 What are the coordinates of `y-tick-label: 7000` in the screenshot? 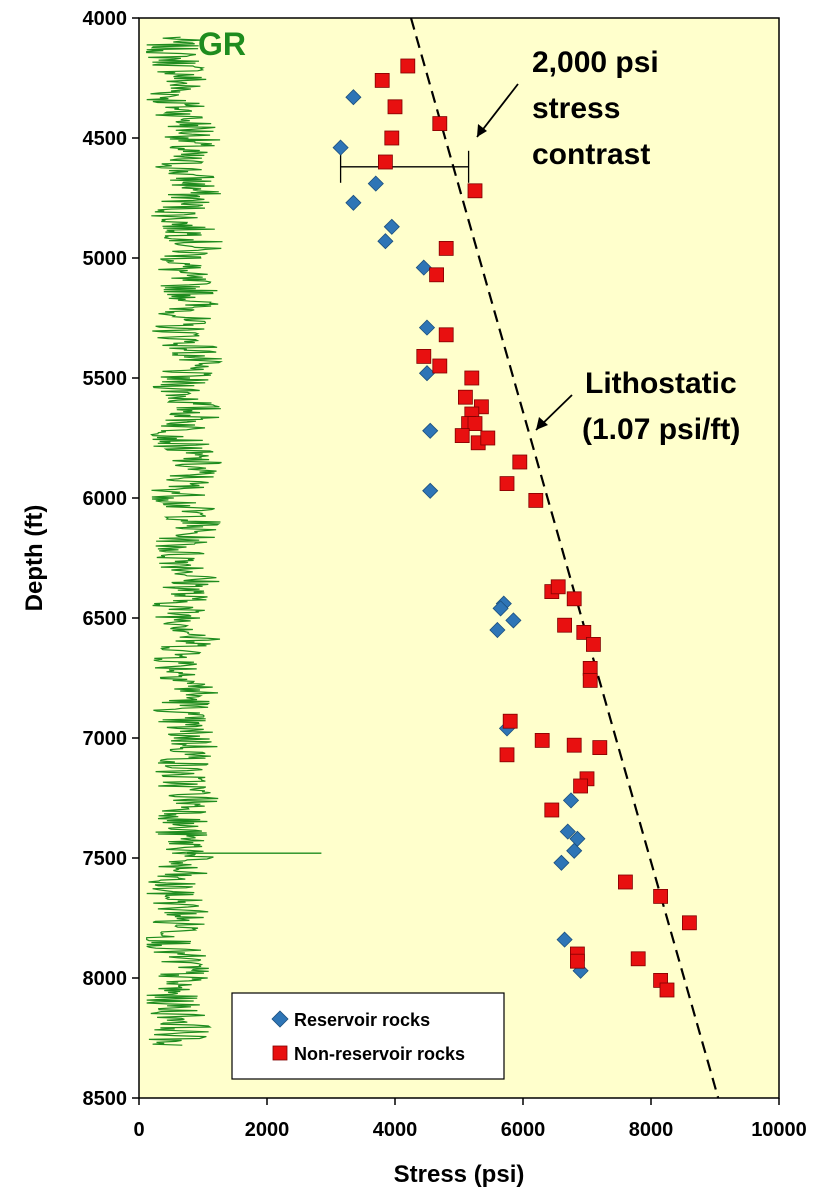 It's located at (105, 739).